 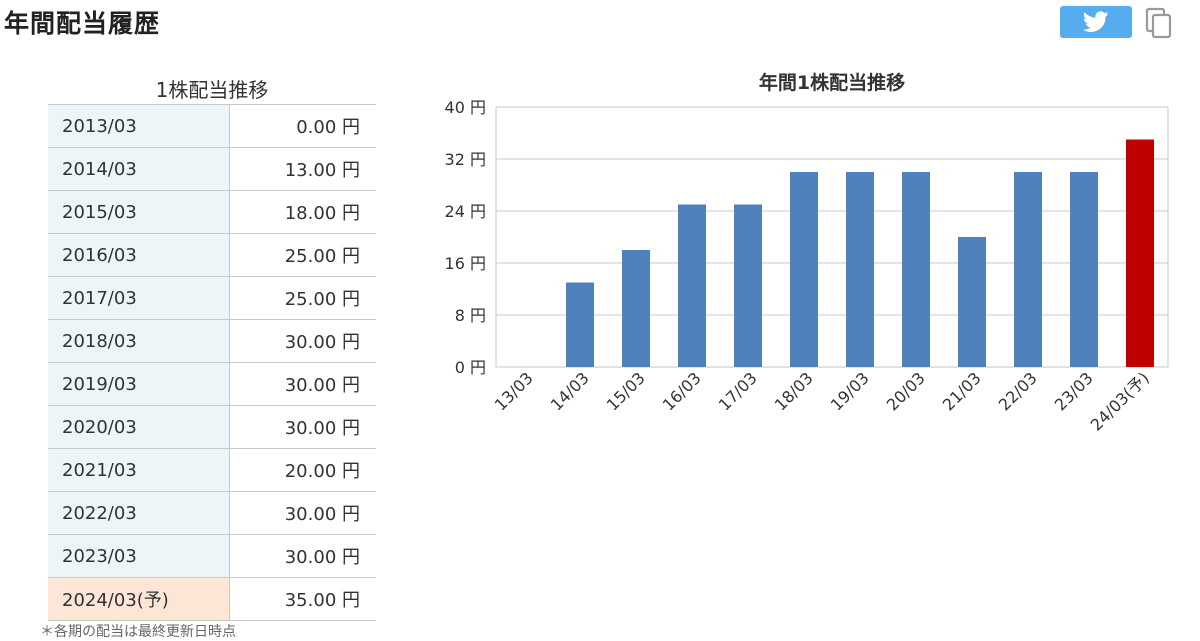 I want to click on table-row: 2013/03 0.00 円, so click(x=212, y=126).